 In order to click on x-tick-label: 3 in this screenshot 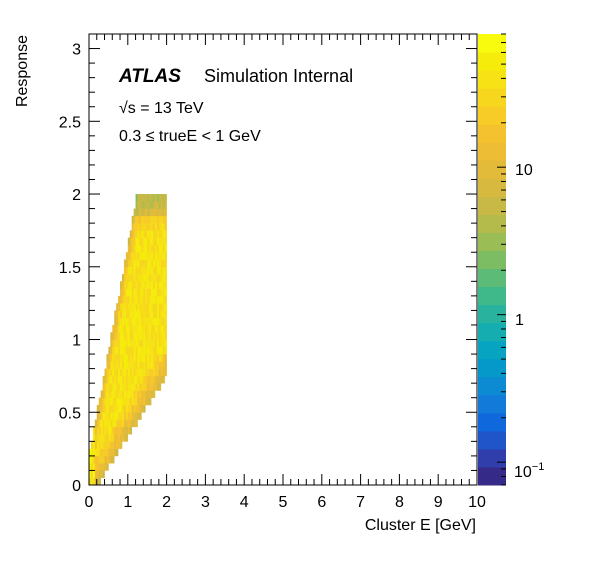, I will do `click(205, 502)`.